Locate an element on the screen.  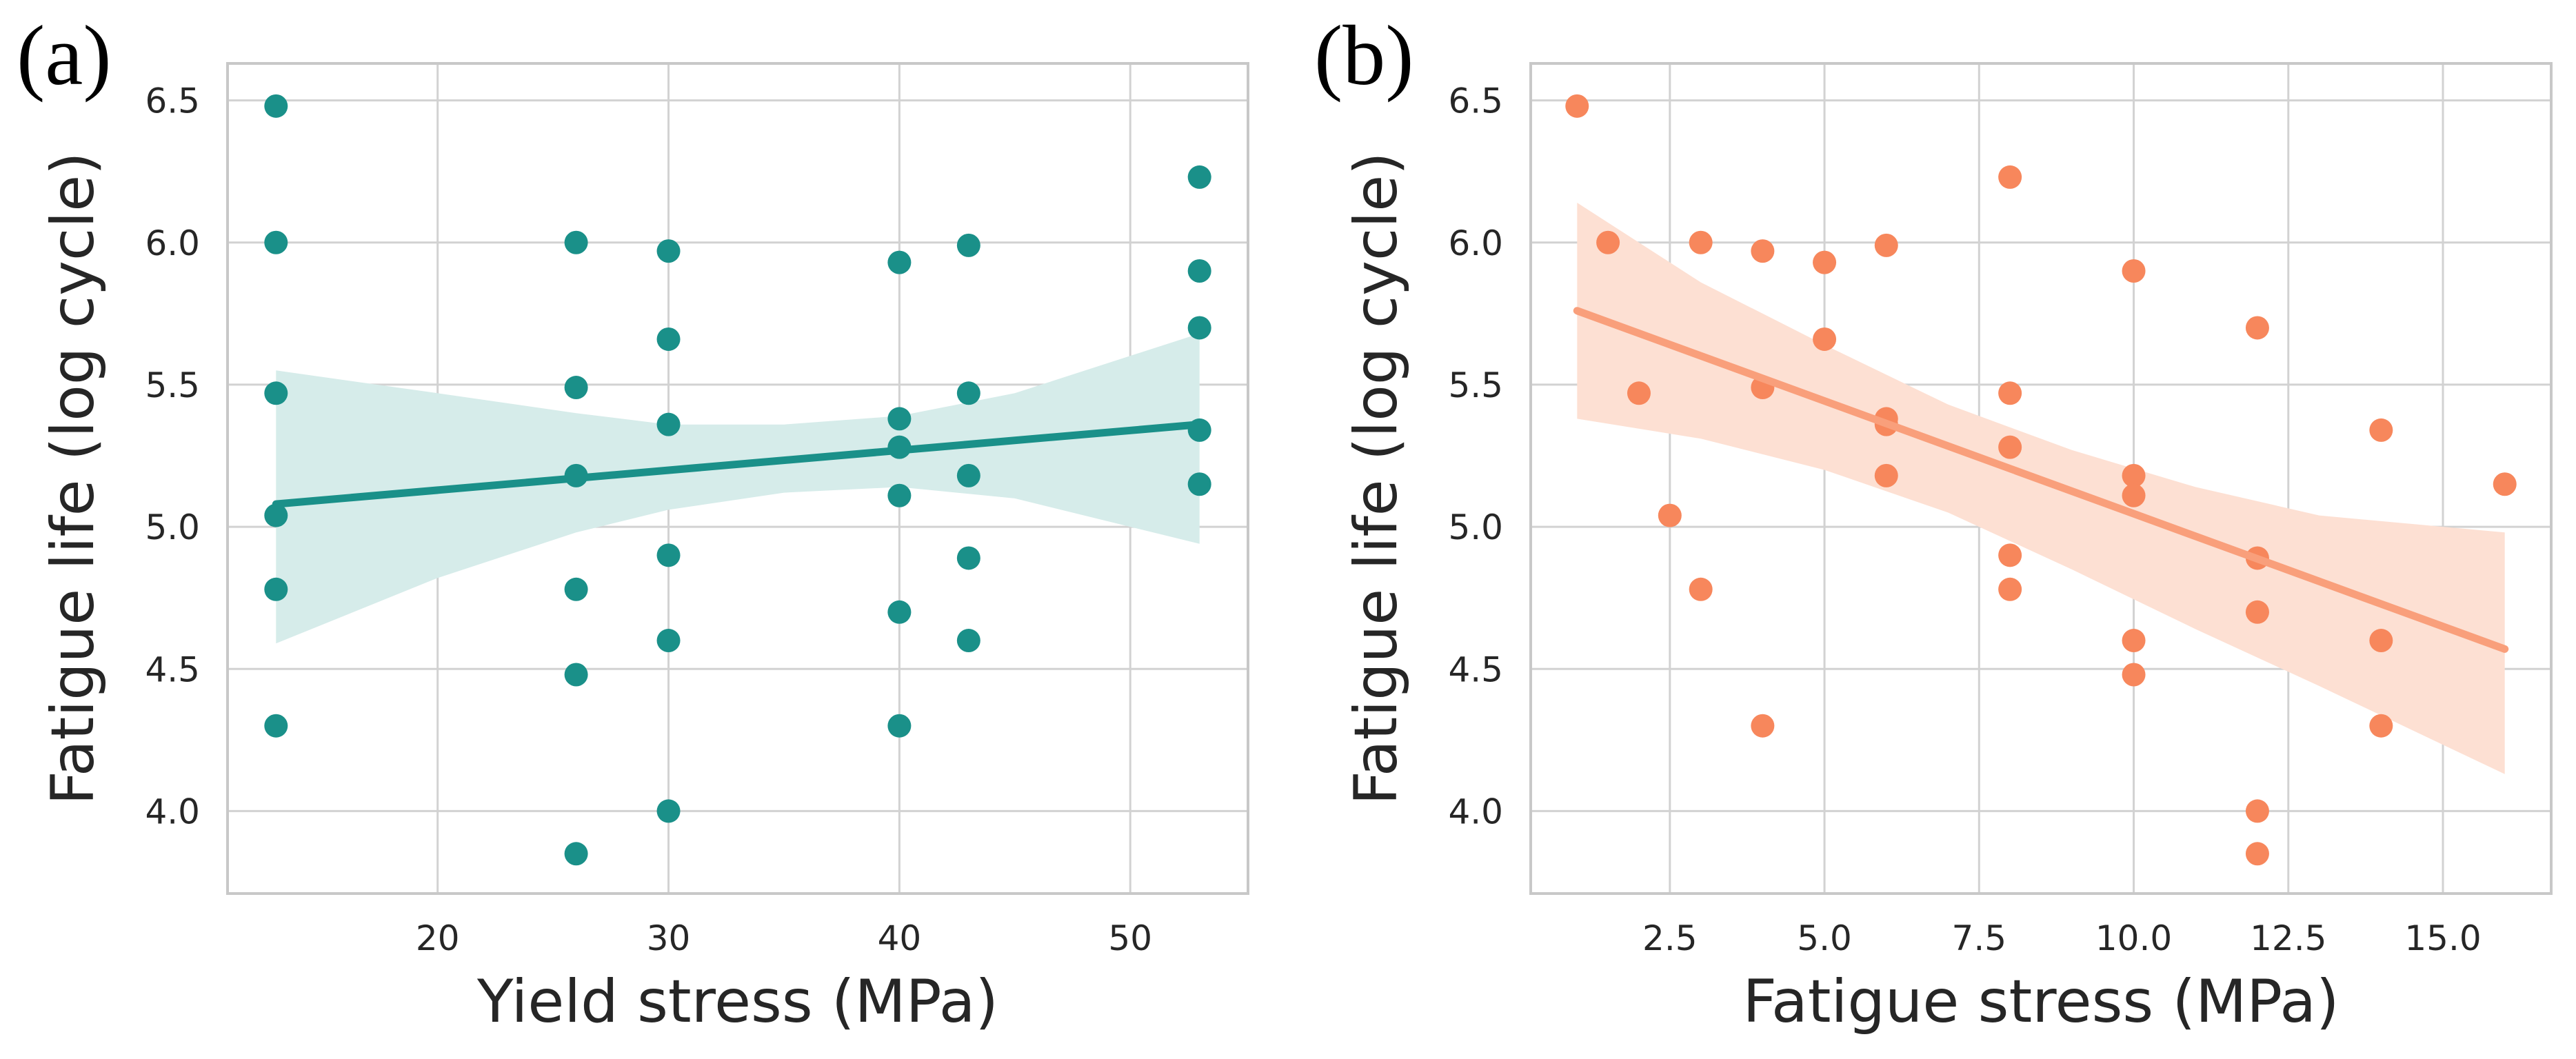
x-tick-label: 20 is located at coordinates (438, 938).